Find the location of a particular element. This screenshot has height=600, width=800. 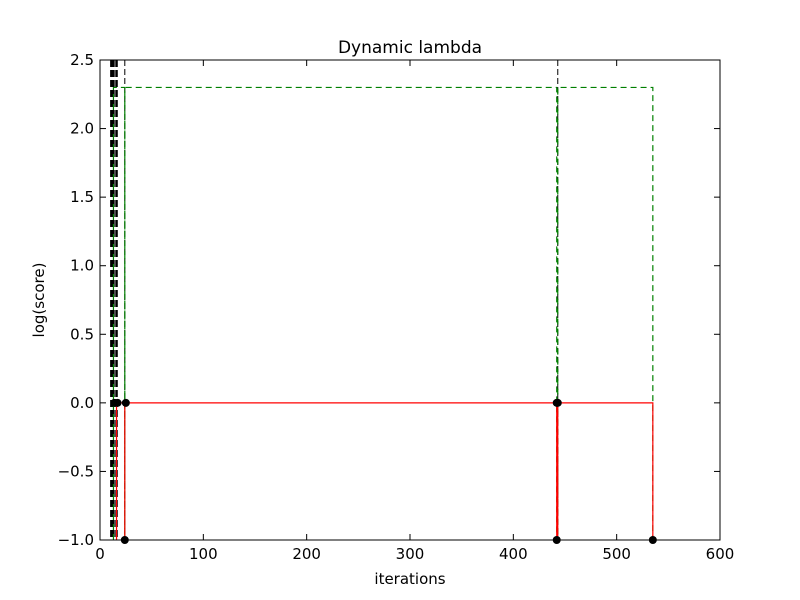

chart-title: Dynamic lambda is located at coordinates (410, 48).